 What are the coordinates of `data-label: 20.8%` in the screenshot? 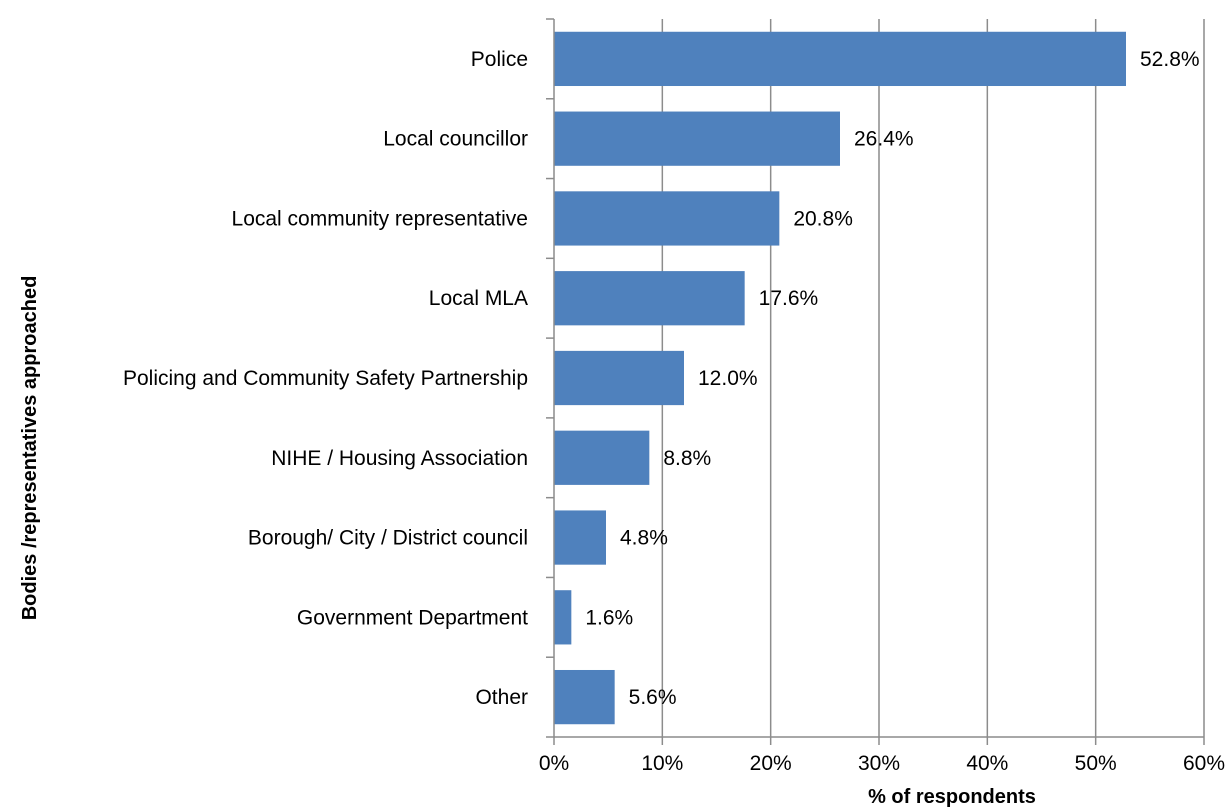 It's located at (823, 218).